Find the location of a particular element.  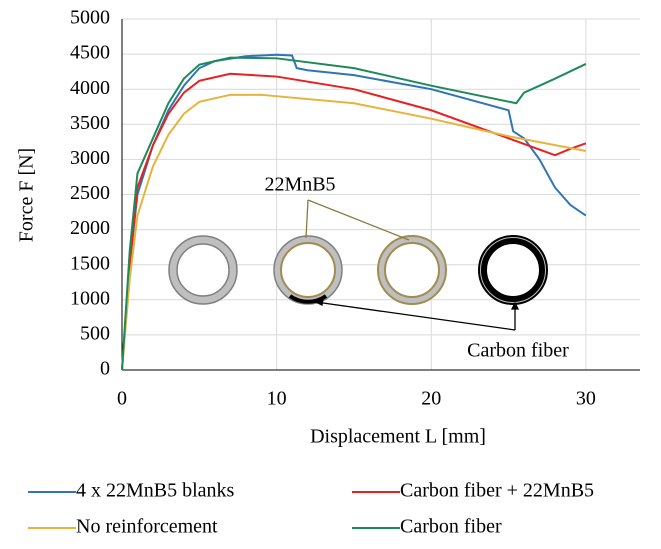

annotation: Carbon fiber is located at coordinates (518, 351).